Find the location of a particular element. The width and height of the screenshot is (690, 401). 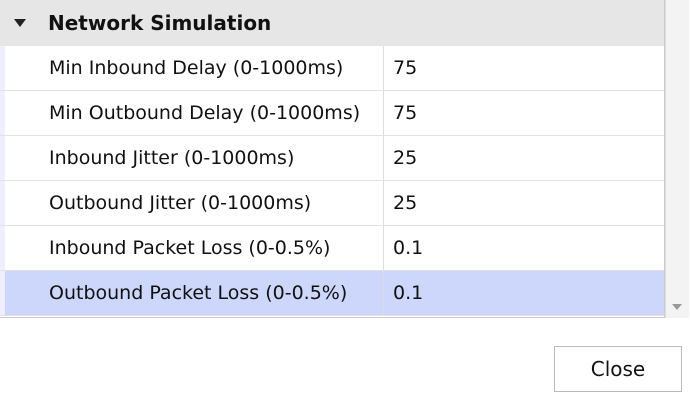

property-name: Inbound Packet Loss (0-0.5%) is located at coordinates (192, 248).